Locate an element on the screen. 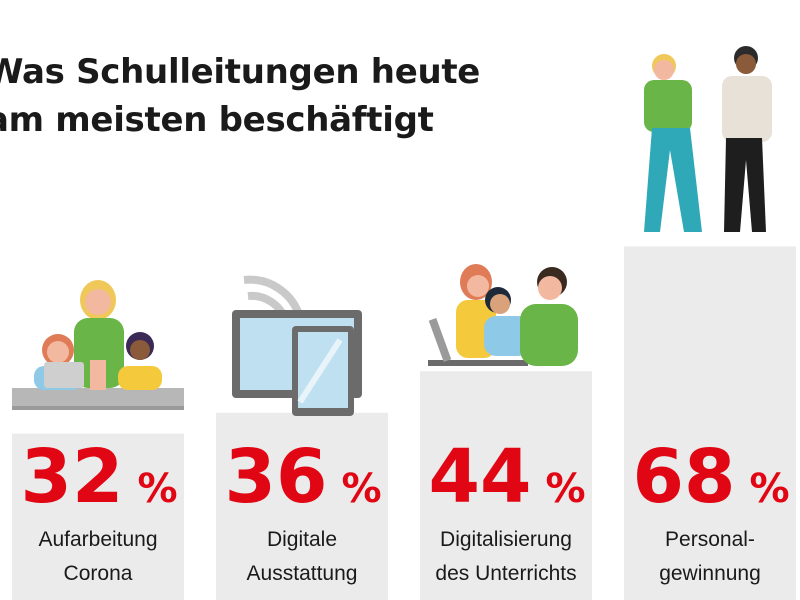  value-number-1: 32 is located at coordinates (71, 477).